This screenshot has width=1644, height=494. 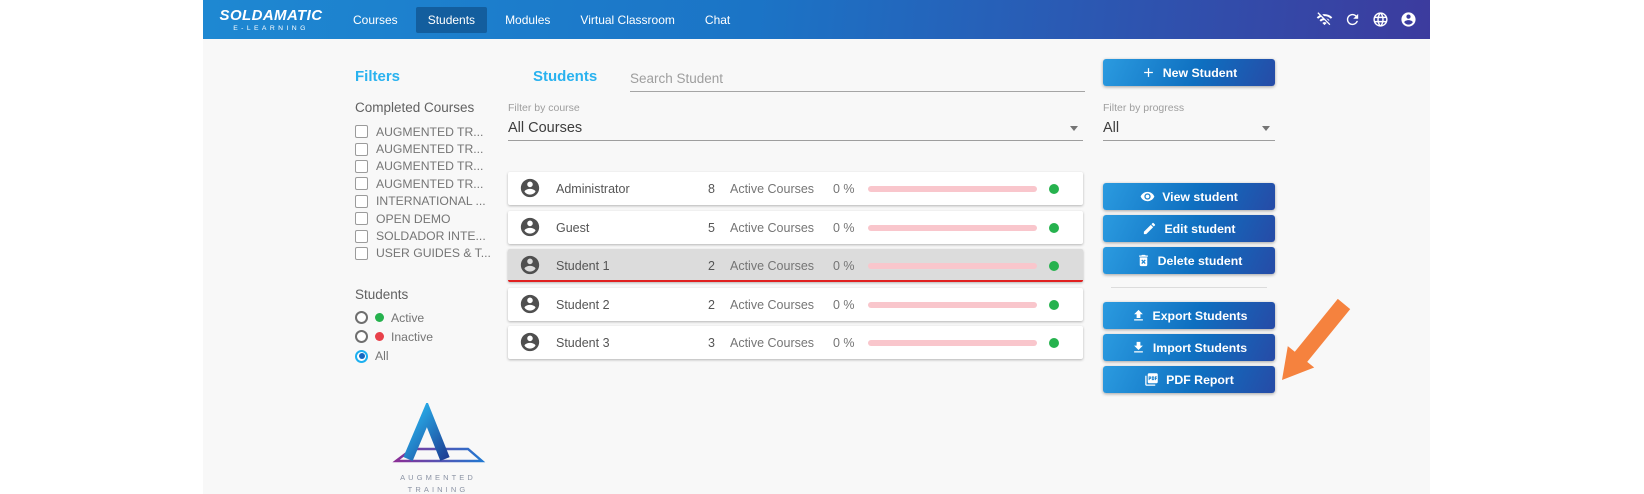 What do you see at coordinates (795, 128) in the screenshot?
I see `course-filter-select: All Courses` at bounding box center [795, 128].